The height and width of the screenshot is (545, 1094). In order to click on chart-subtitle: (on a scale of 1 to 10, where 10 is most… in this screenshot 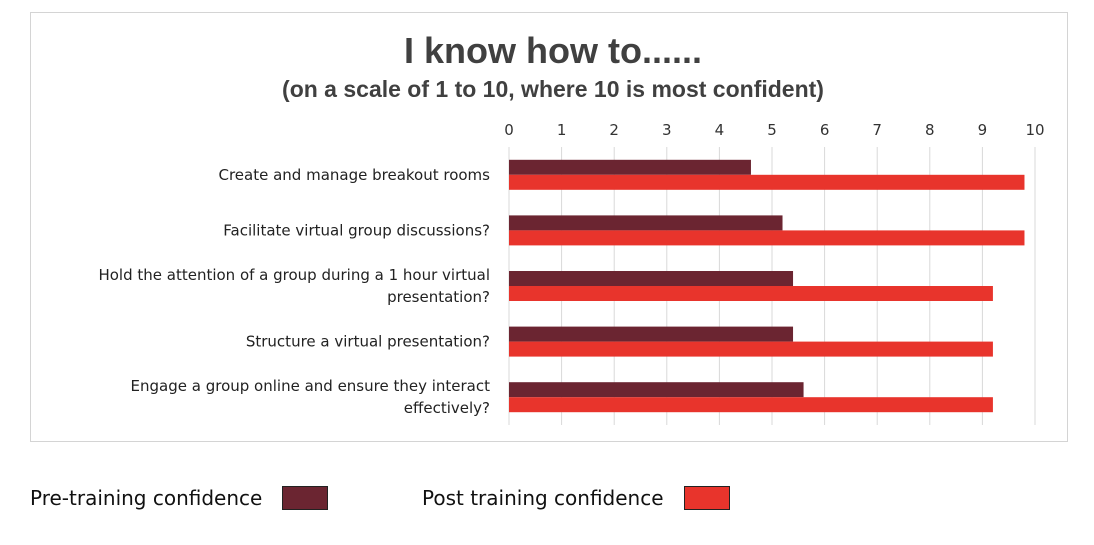, I will do `click(553, 89)`.